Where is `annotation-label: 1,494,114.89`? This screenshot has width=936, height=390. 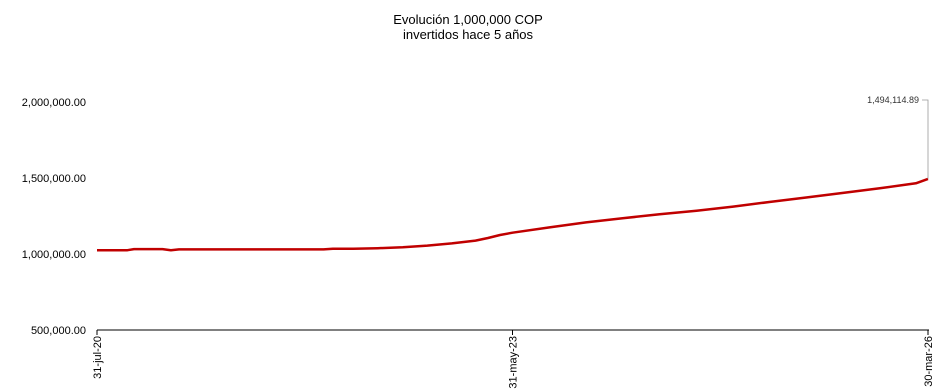
annotation-label: 1,494,114.89 is located at coordinates (893, 100).